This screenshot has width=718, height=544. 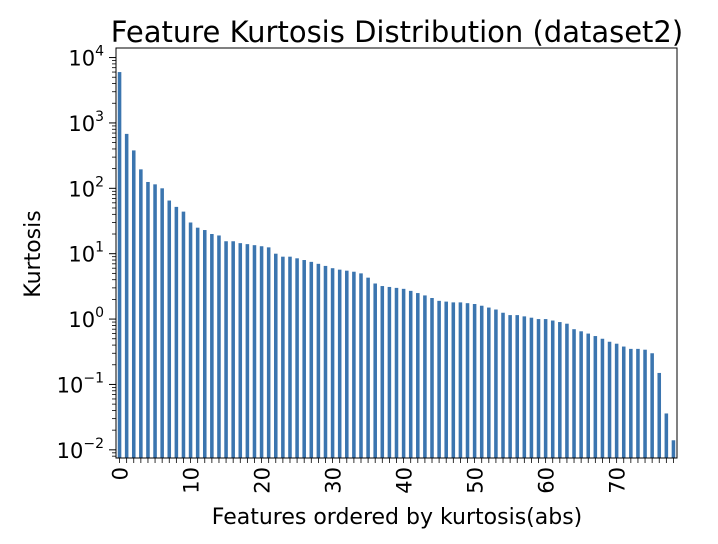 What do you see at coordinates (80, 449) in the screenshot?
I see `y-tick-label: 10−2` at bounding box center [80, 449].